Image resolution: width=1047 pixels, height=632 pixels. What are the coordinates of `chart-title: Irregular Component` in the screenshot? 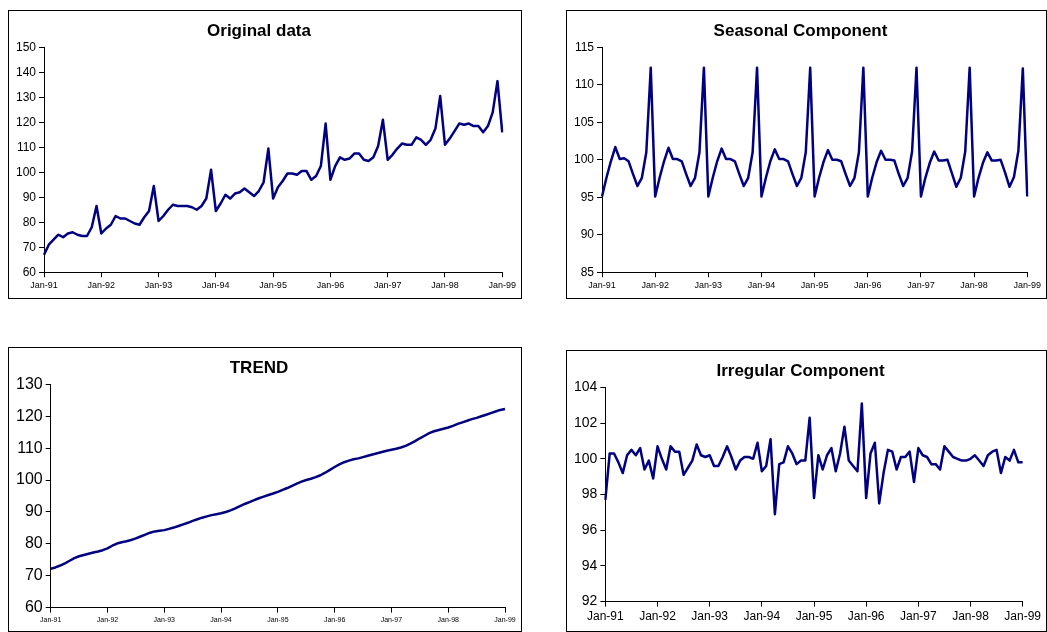 It's located at (800, 370).